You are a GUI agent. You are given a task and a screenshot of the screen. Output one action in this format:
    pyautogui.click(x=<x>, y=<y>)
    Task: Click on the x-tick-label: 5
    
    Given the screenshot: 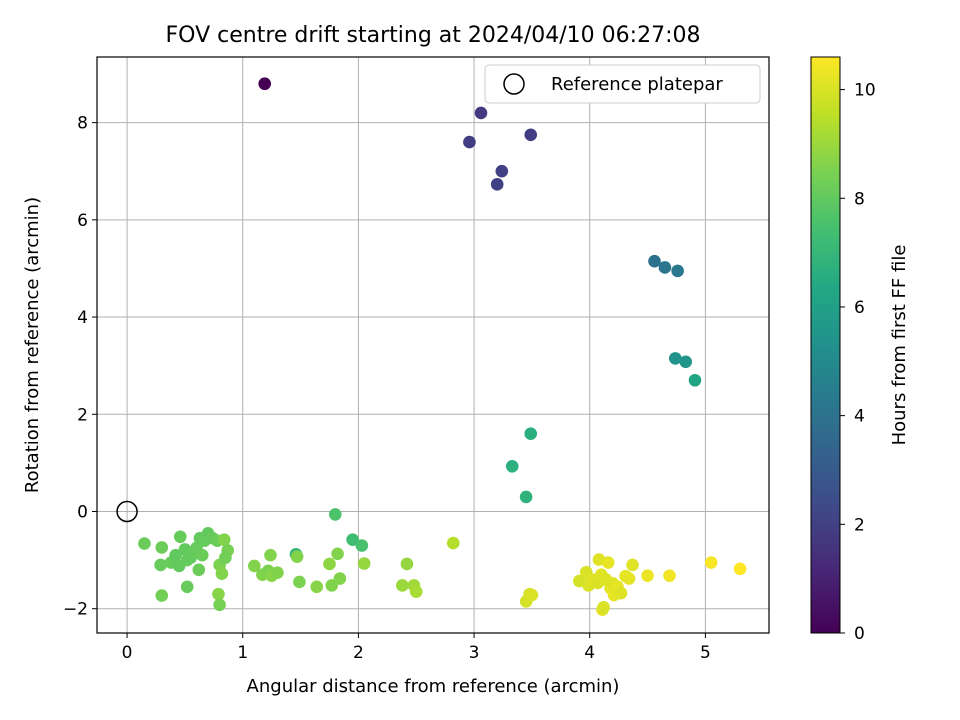 What is the action you would take?
    pyautogui.click(x=705, y=653)
    